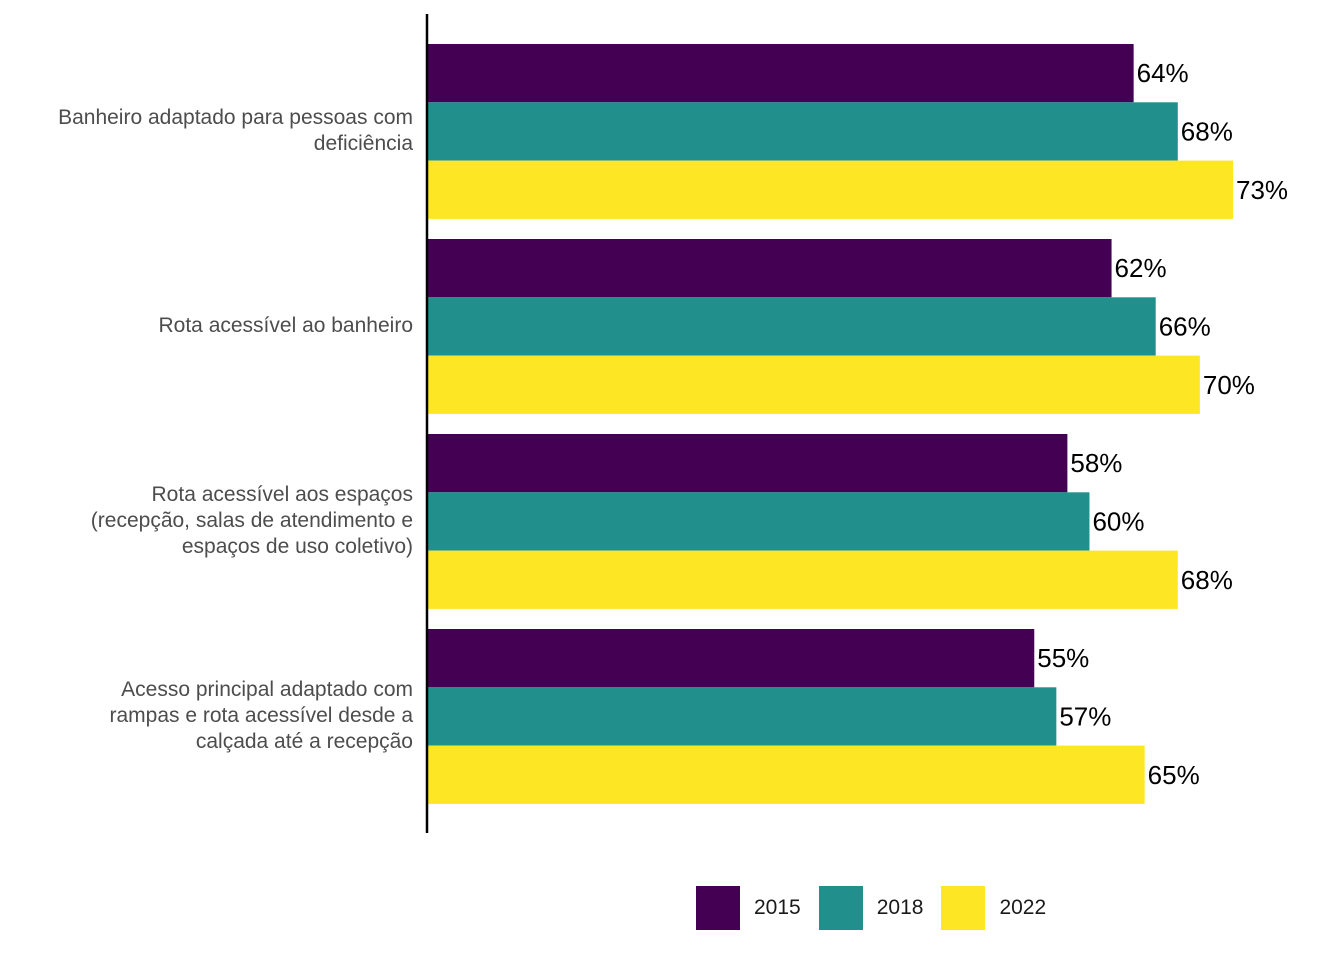 This screenshot has width=1344, height=960. What do you see at coordinates (900, 907) in the screenshot?
I see `legend-label-2018: 2018` at bounding box center [900, 907].